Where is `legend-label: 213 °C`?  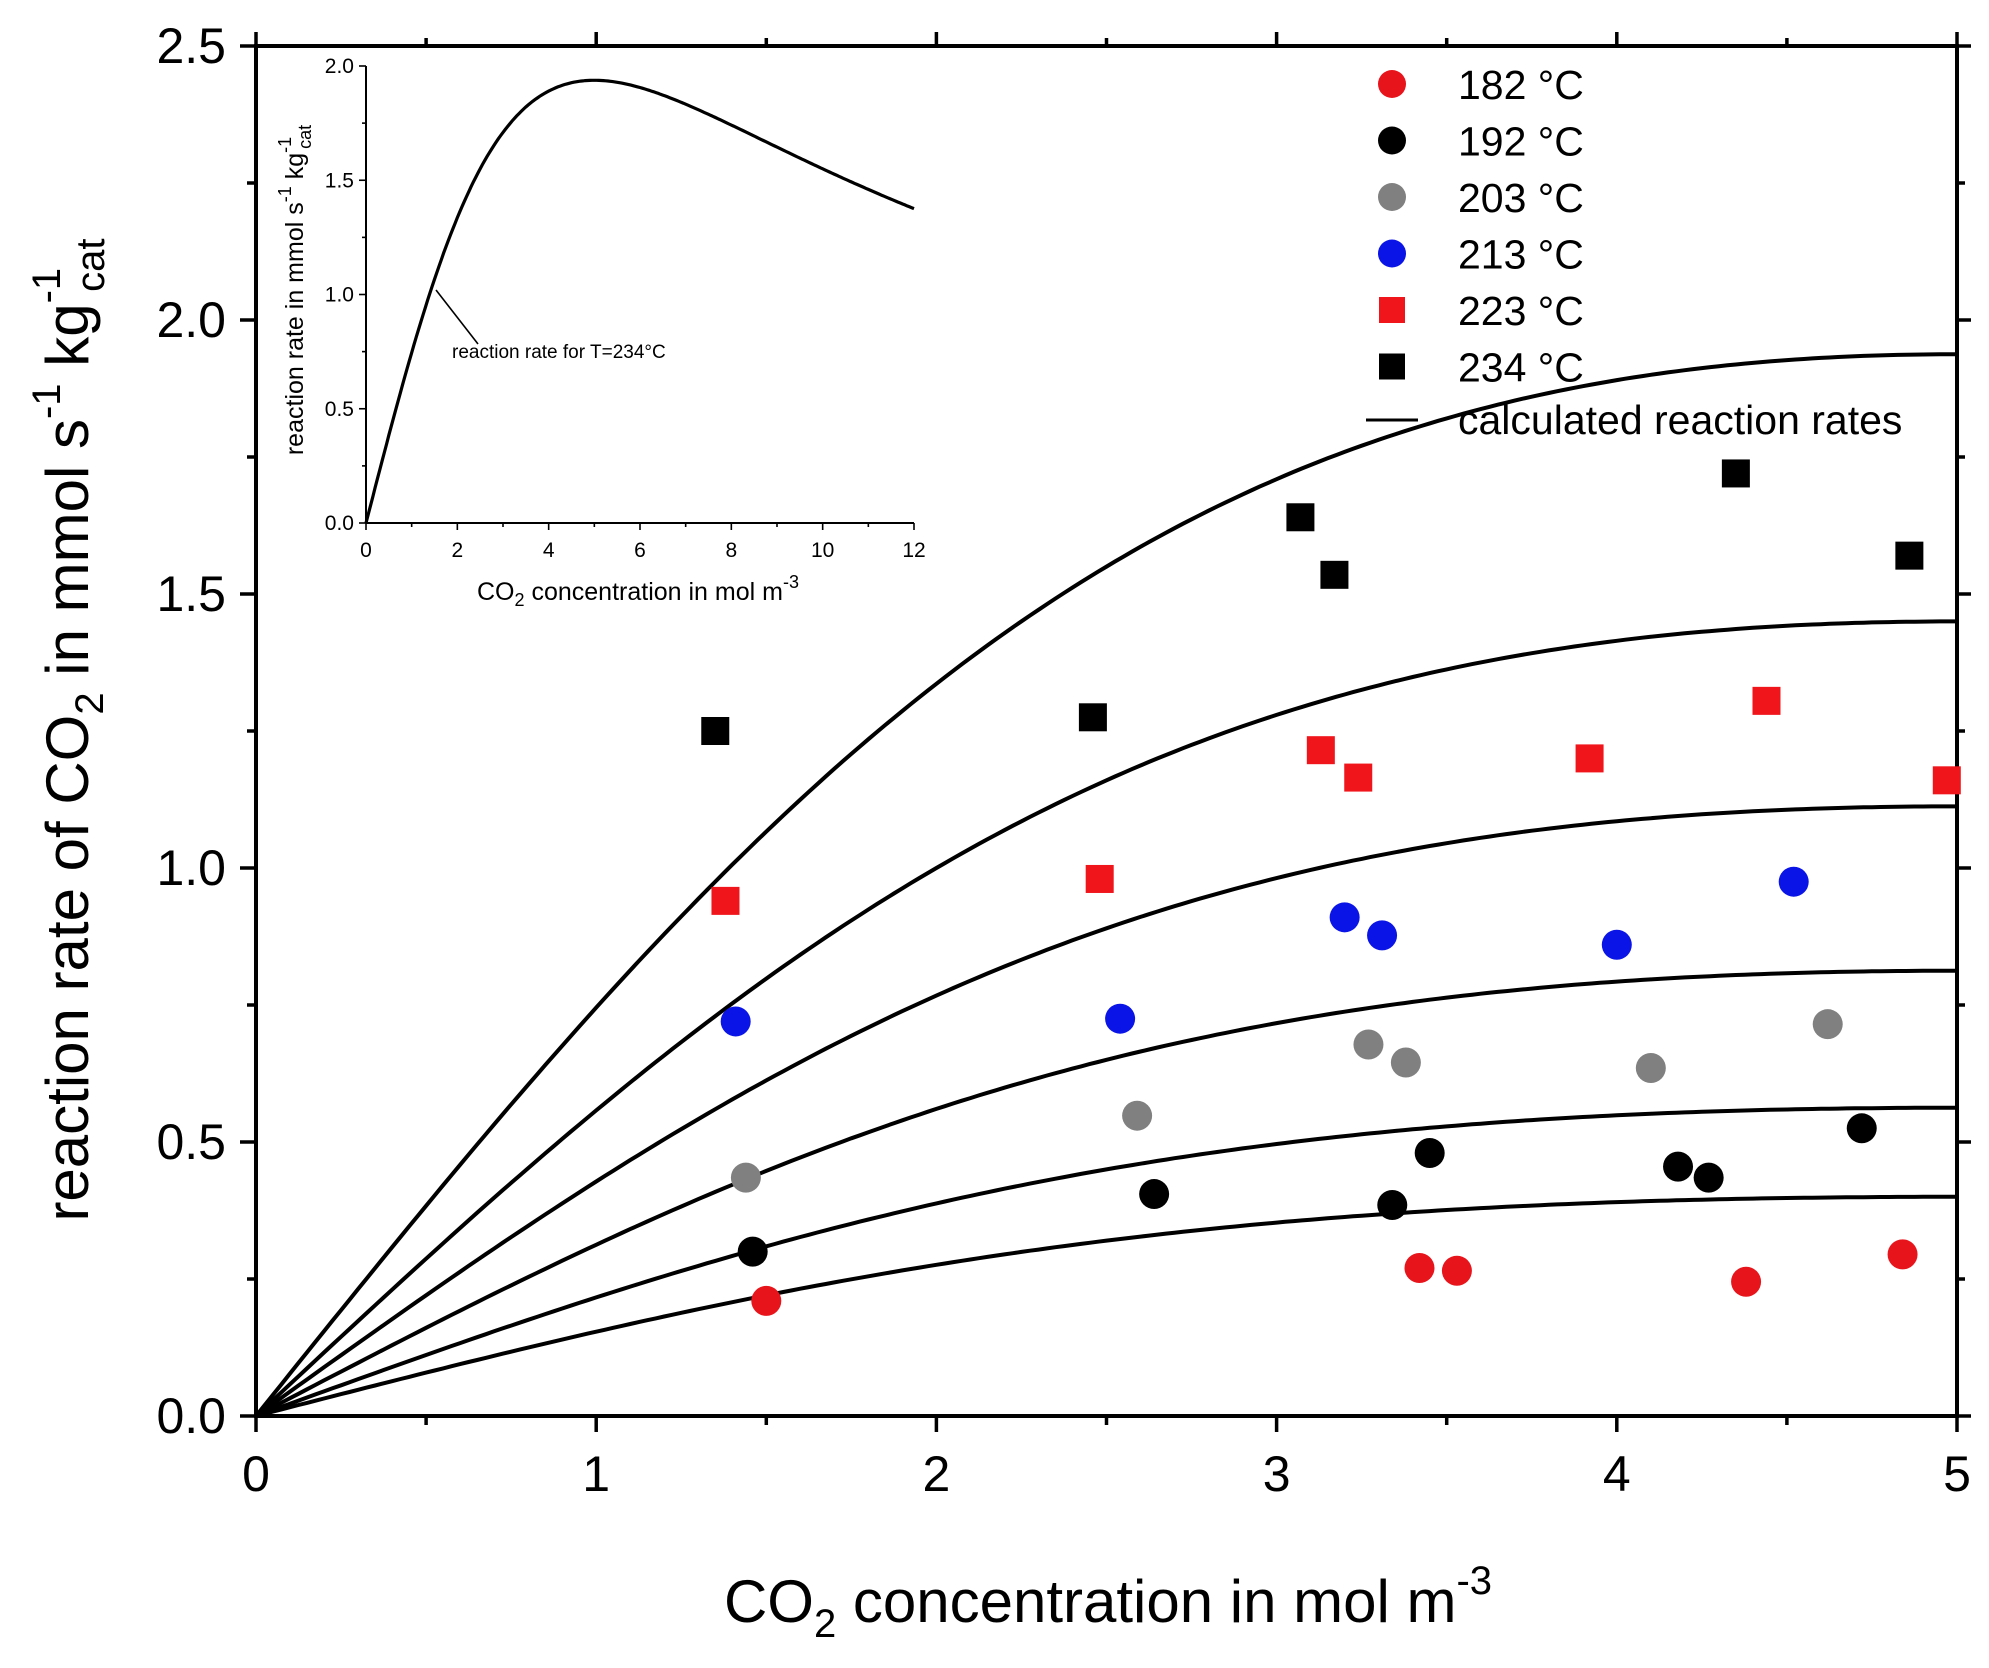 legend-label: 213 °C is located at coordinates (1521, 255).